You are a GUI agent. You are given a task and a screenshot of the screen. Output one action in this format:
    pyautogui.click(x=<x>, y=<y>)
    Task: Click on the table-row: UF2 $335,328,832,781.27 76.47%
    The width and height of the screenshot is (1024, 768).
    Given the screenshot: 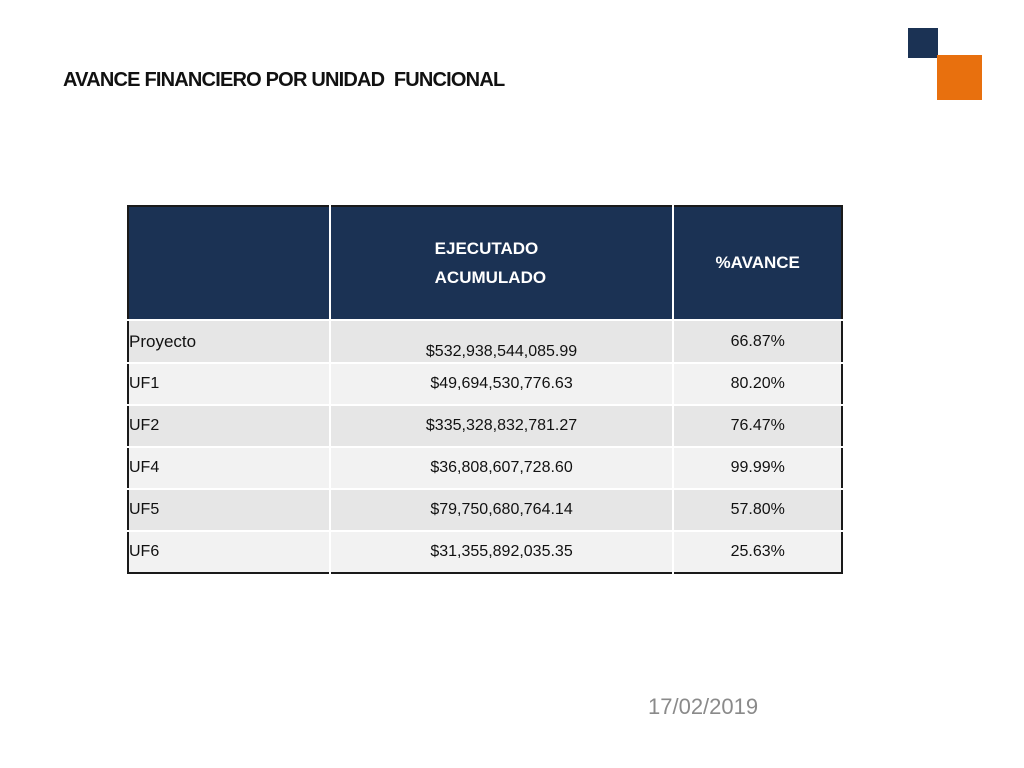 What is the action you would take?
    pyautogui.click(x=485, y=425)
    